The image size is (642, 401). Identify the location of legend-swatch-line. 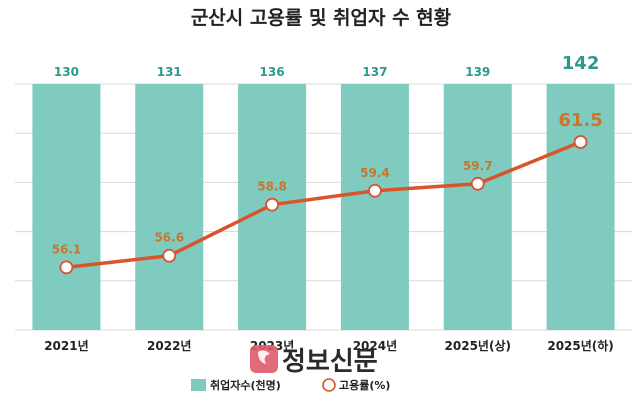
(329, 385).